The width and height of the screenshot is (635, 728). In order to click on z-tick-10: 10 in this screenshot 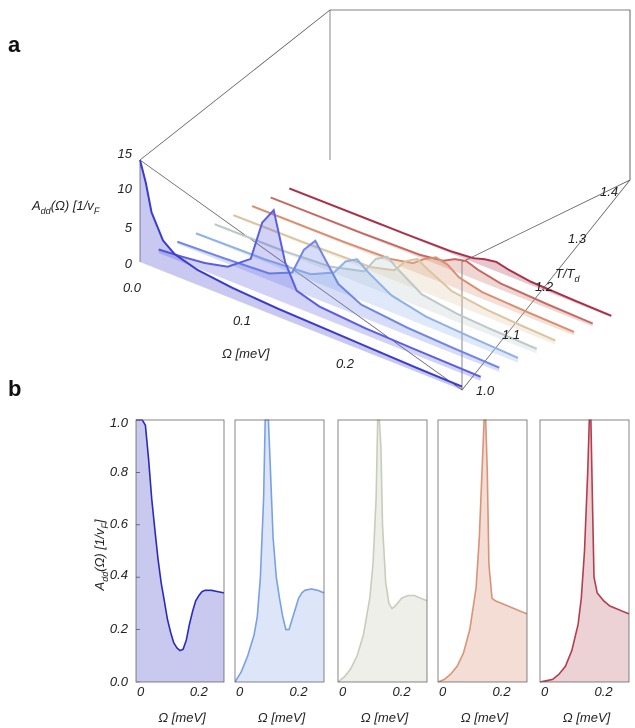, I will do `click(125, 188)`.